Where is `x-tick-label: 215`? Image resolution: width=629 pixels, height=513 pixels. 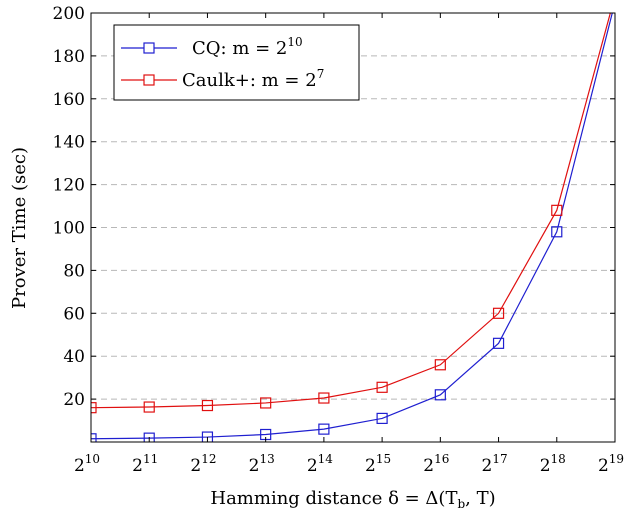 x-tick-label: 215 is located at coordinates (378, 464).